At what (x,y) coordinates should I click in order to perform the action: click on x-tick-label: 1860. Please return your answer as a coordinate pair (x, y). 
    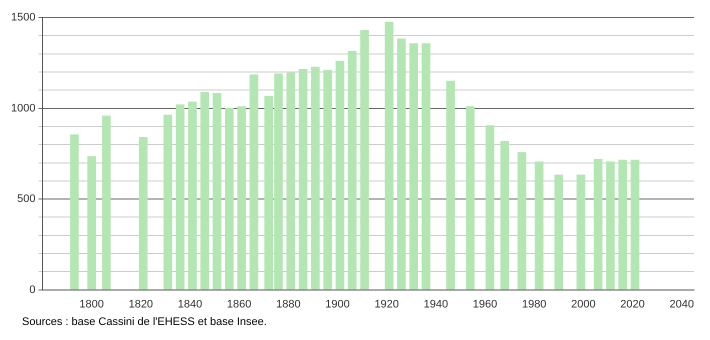
    Looking at the image, I should click on (239, 304).